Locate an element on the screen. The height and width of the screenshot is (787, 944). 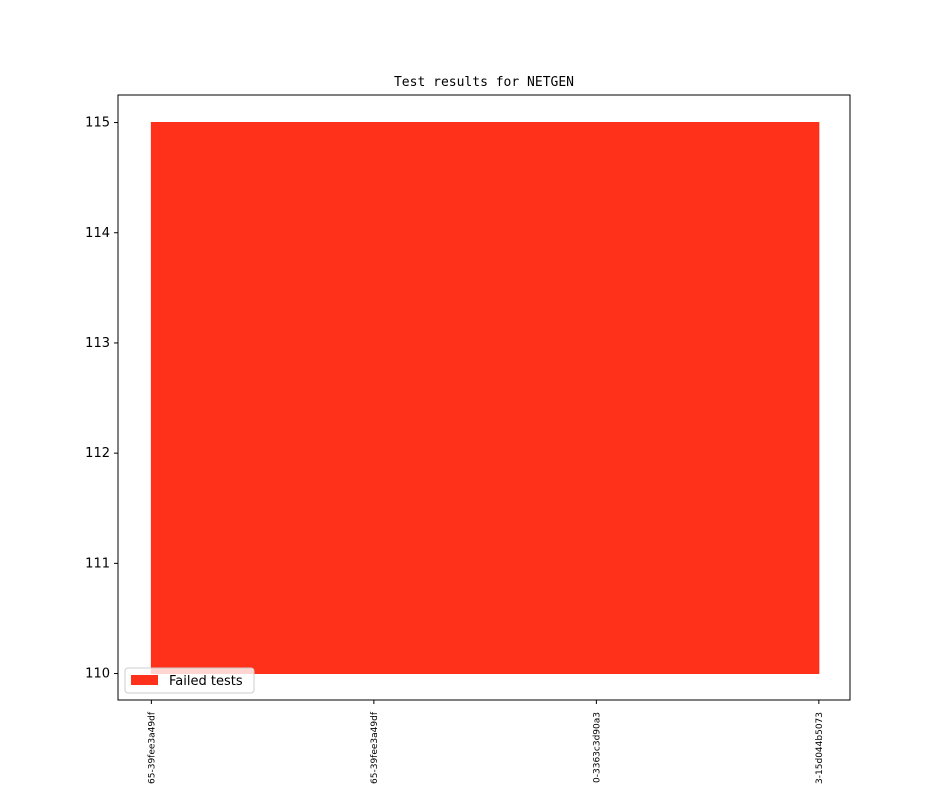
x-tick-label: 3-15d044b5073 is located at coordinates (820, 748).